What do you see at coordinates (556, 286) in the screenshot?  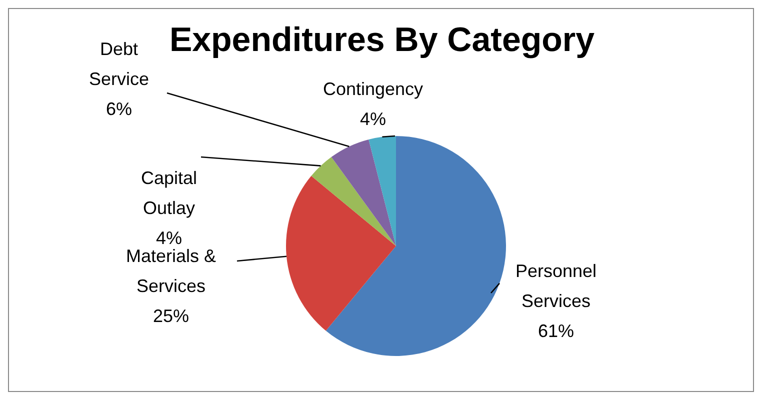 I see `slice-label: Personnel Services` at bounding box center [556, 286].